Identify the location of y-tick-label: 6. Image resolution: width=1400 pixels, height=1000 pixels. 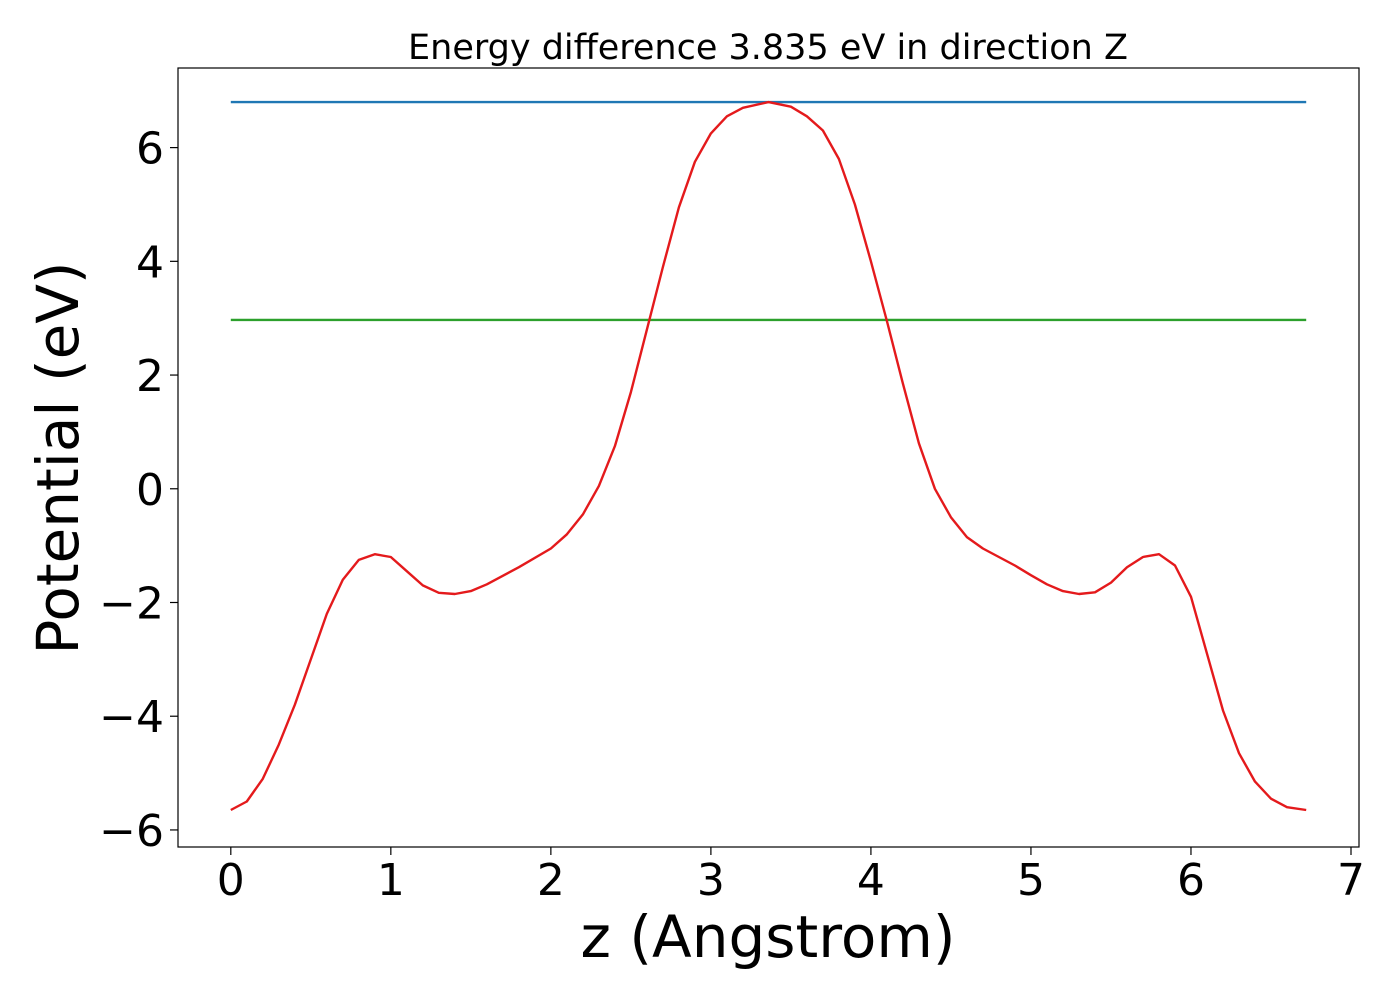
(150, 149).